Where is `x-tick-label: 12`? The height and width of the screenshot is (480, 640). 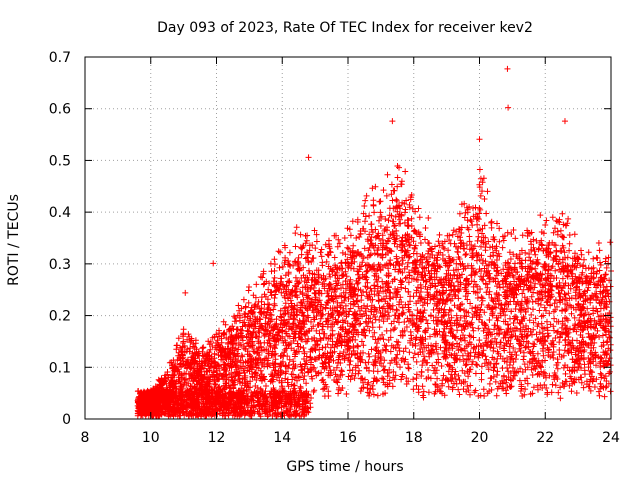 x-tick-label: 12 is located at coordinates (217, 438).